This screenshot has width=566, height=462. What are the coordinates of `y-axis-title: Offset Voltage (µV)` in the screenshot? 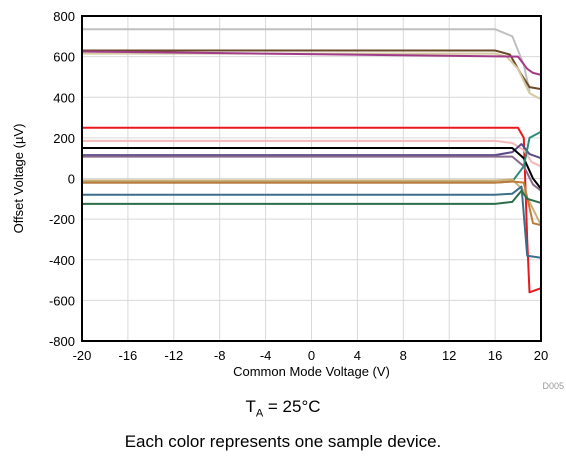 It's located at (18, 179).